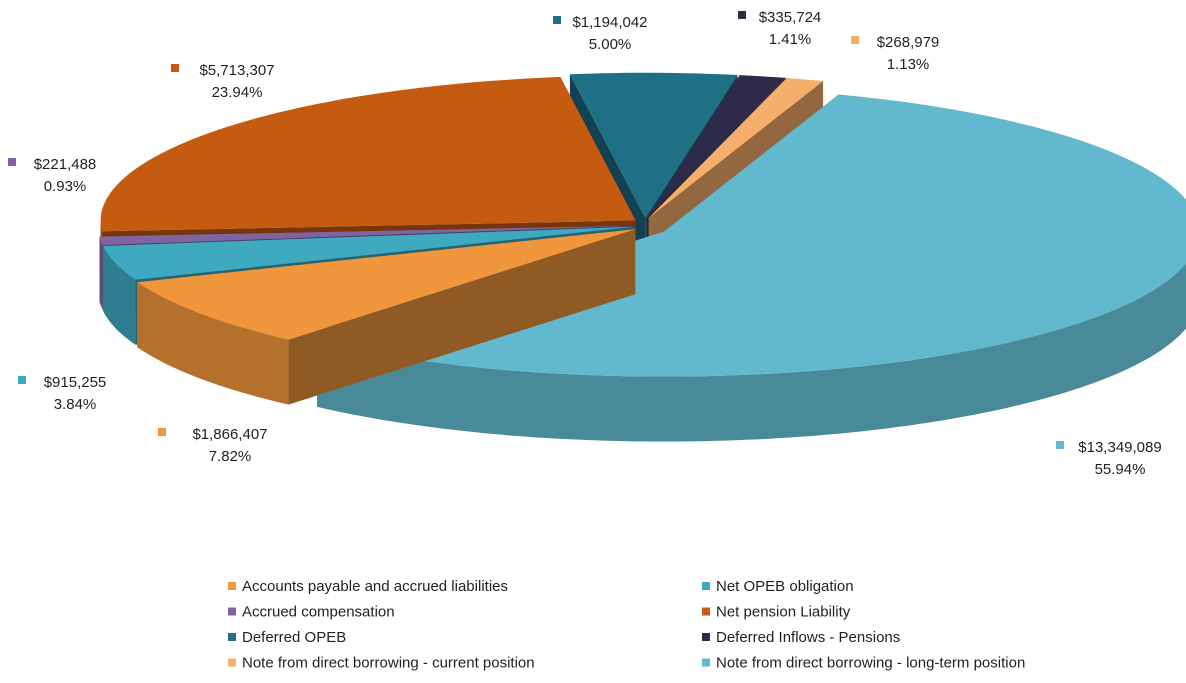 The width and height of the screenshot is (1186, 683). Describe the element at coordinates (808, 637) in the screenshot. I see `legend-label: Deferred Inflows - Pensions` at that location.